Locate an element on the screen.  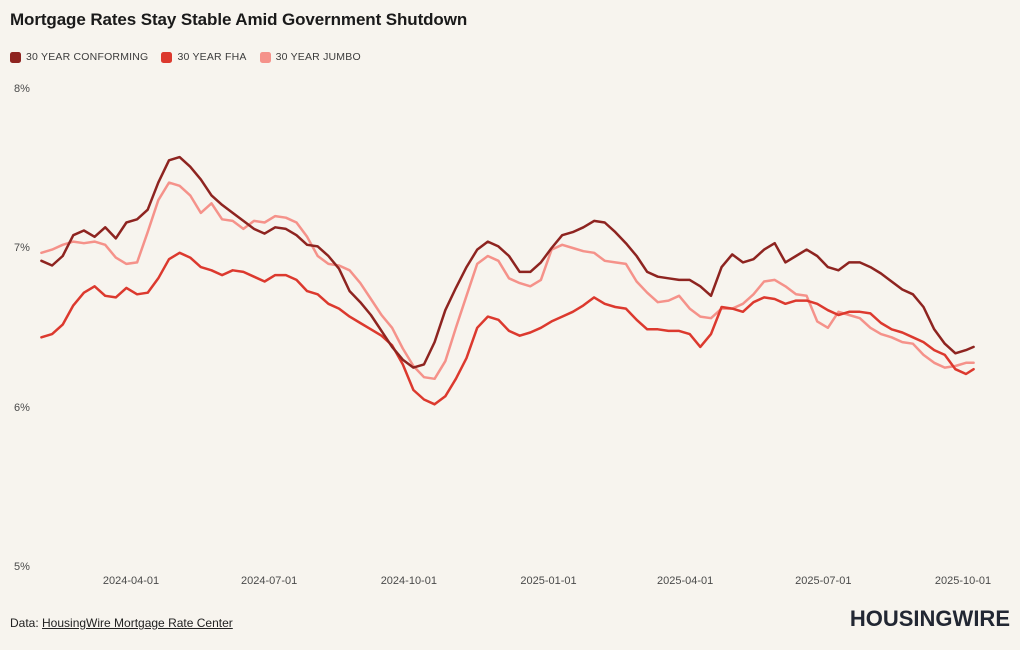
x-axis-tick-label: 2025-01-01 is located at coordinates (548, 581).